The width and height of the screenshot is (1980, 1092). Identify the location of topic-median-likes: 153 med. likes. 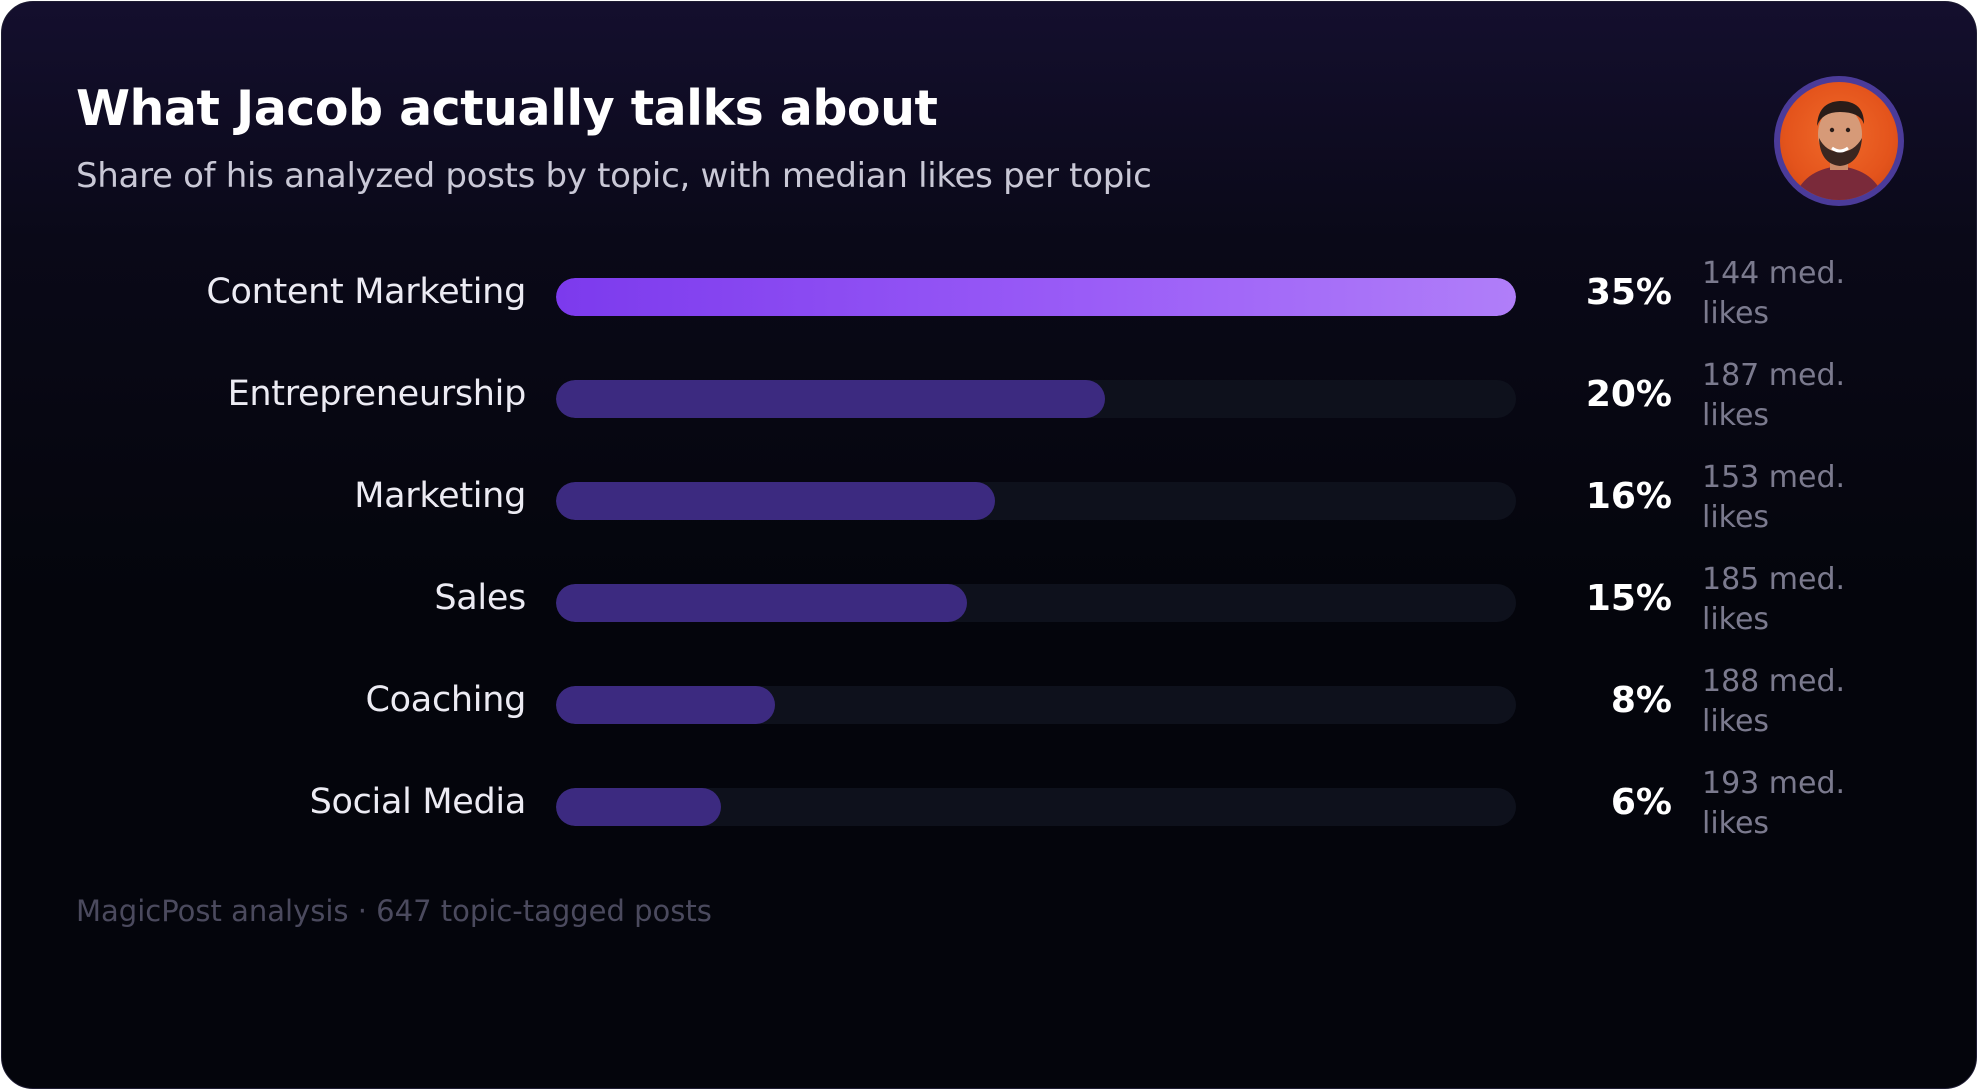
(1774, 497).